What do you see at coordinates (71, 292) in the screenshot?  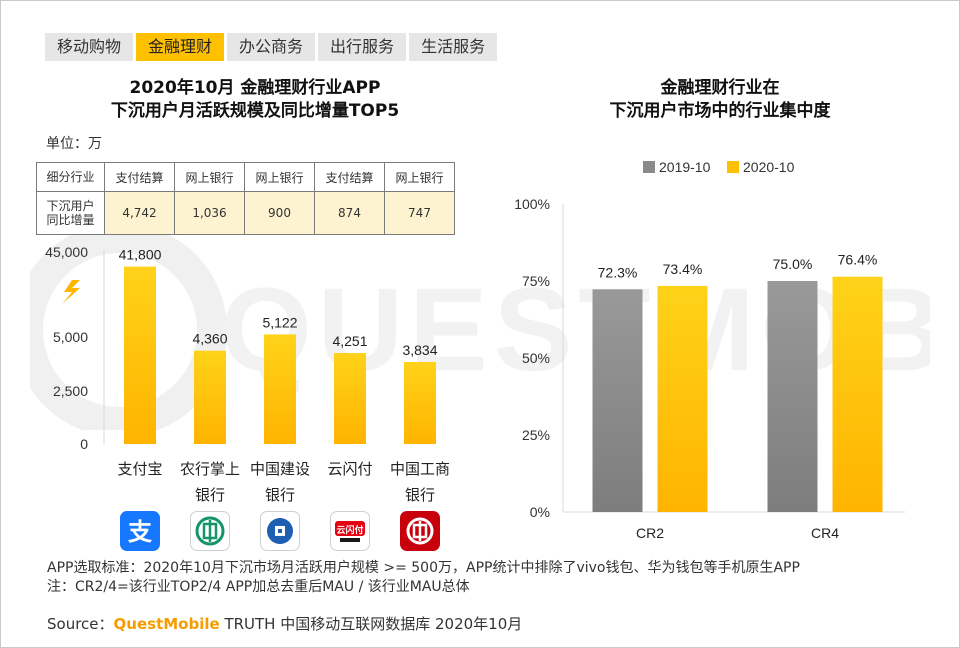 I see `axis-break-icon` at bounding box center [71, 292].